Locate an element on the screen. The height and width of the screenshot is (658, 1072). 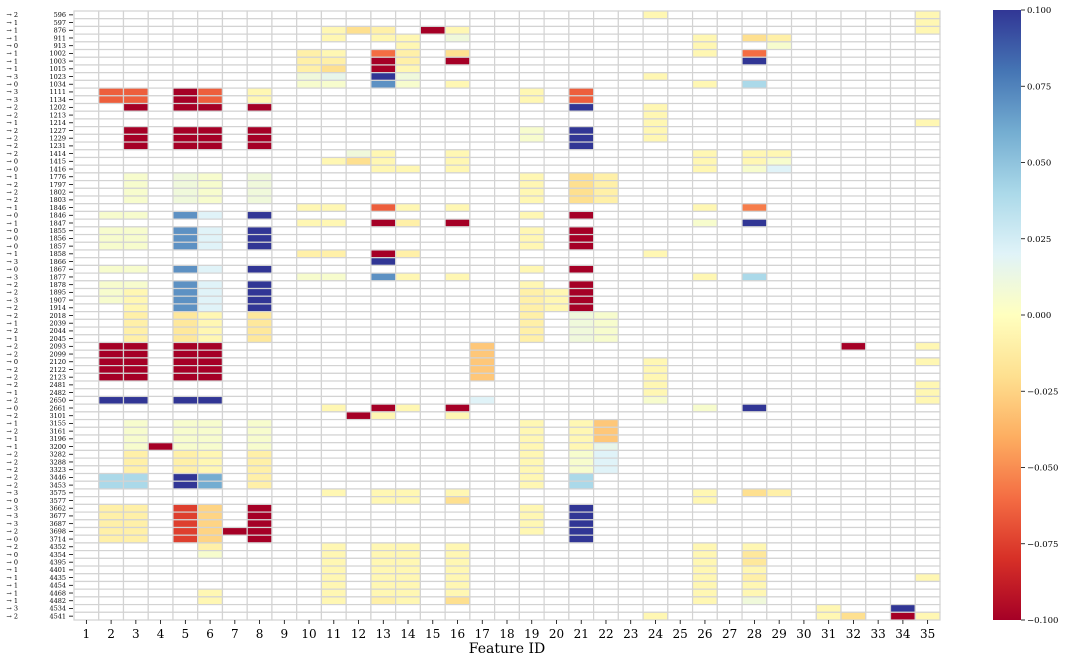
y-tick-label: 1895 is located at coordinates (57, 293).